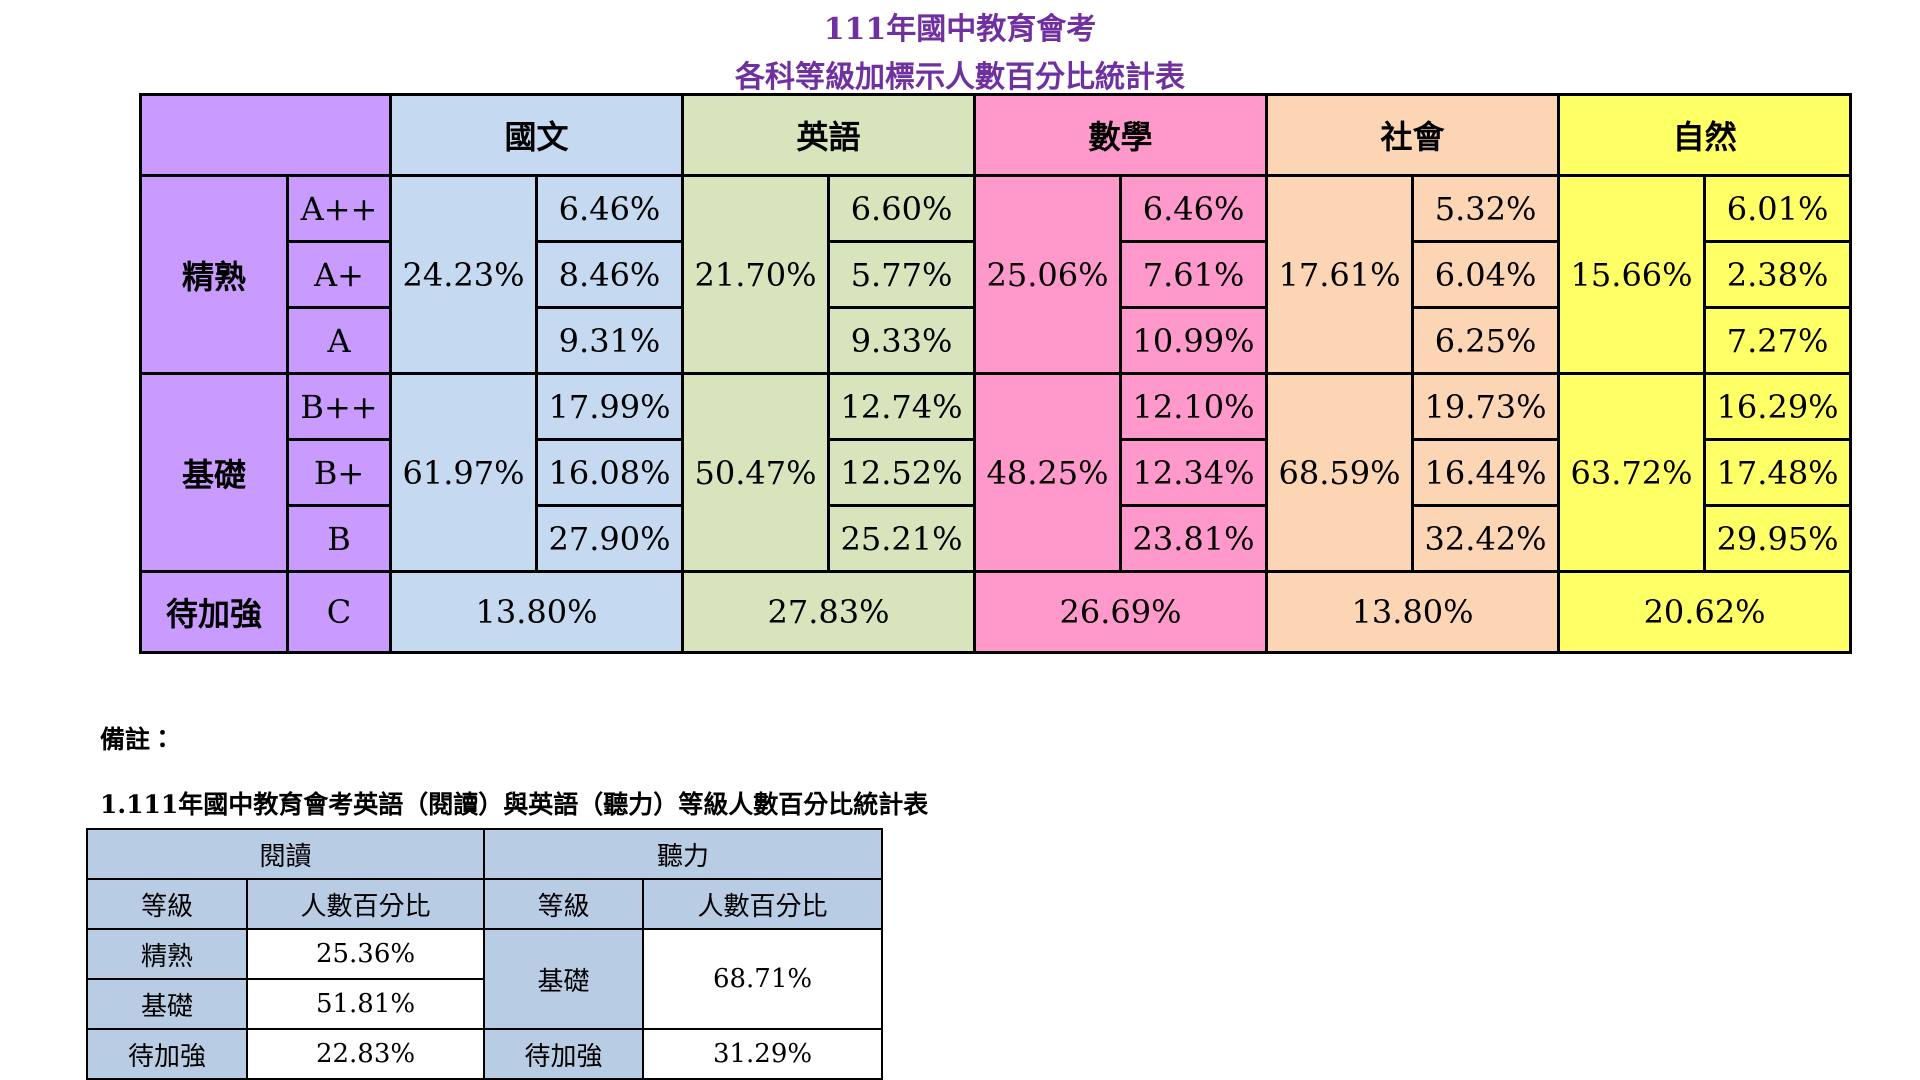  Describe the element at coordinates (1486, 472) in the screenshot. I see `grade-value: 16.44%` at that location.